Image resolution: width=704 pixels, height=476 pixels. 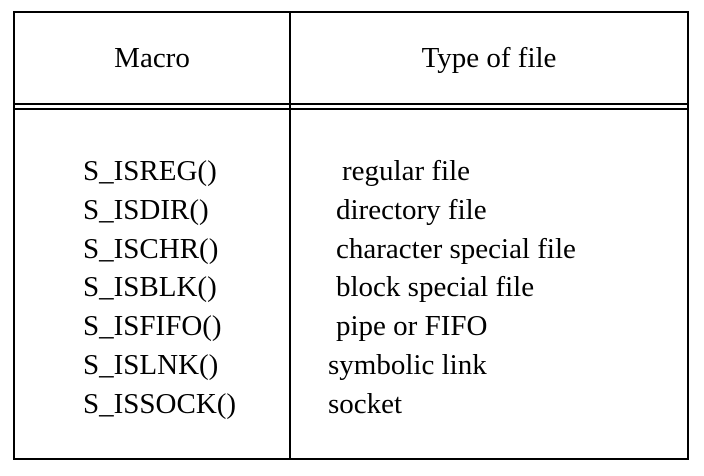 What do you see at coordinates (151, 248) in the screenshot?
I see `macro-cell: S_ISCHR()` at bounding box center [151, 248].